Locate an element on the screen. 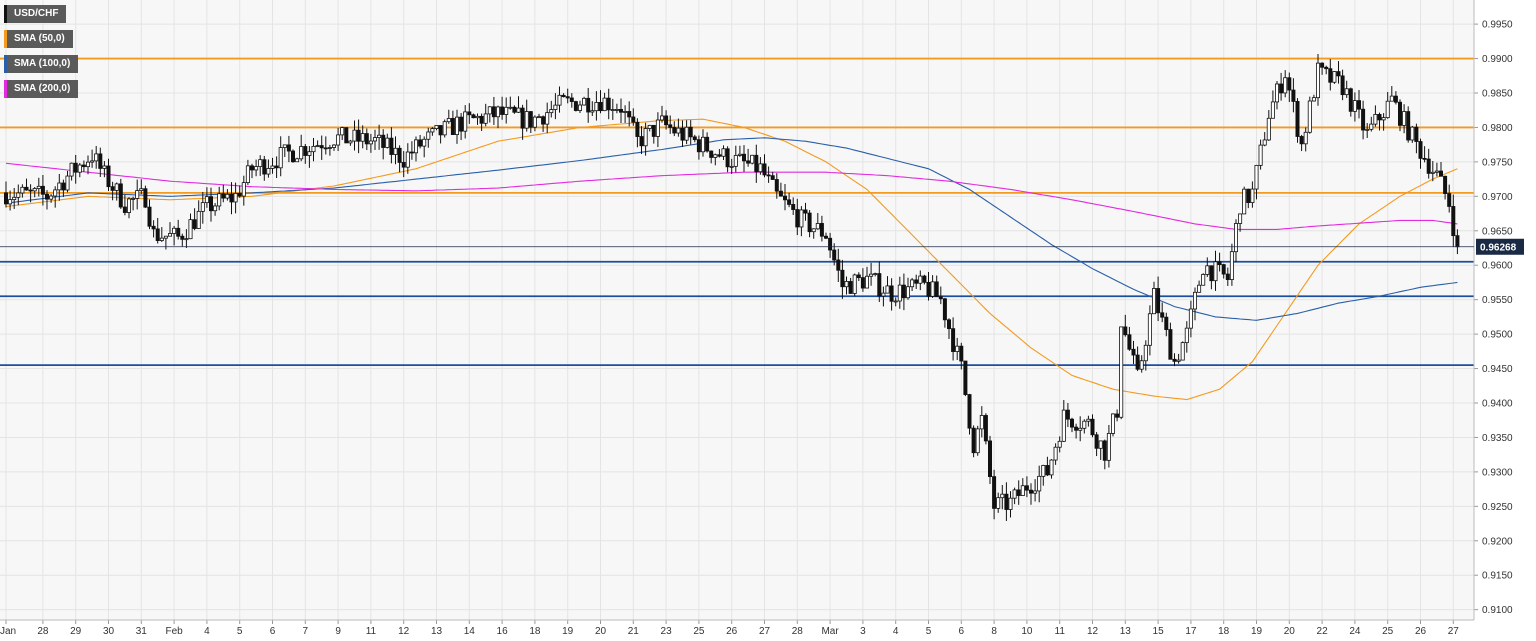 The height and width of the screenshot is (641, 1536). y-tick-label: 0.9250 is located at coordinates (1497, 507).